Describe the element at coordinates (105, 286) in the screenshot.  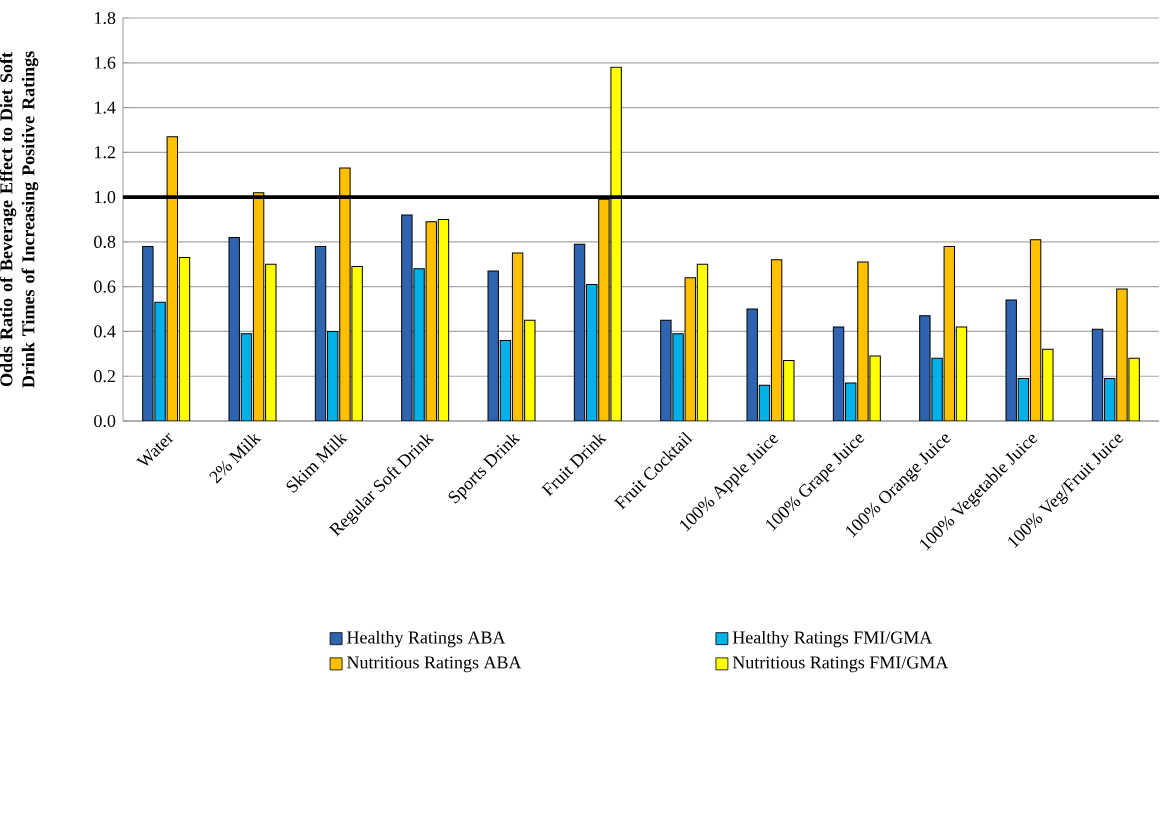
I see `y-tick-label: 0.6` at that location.